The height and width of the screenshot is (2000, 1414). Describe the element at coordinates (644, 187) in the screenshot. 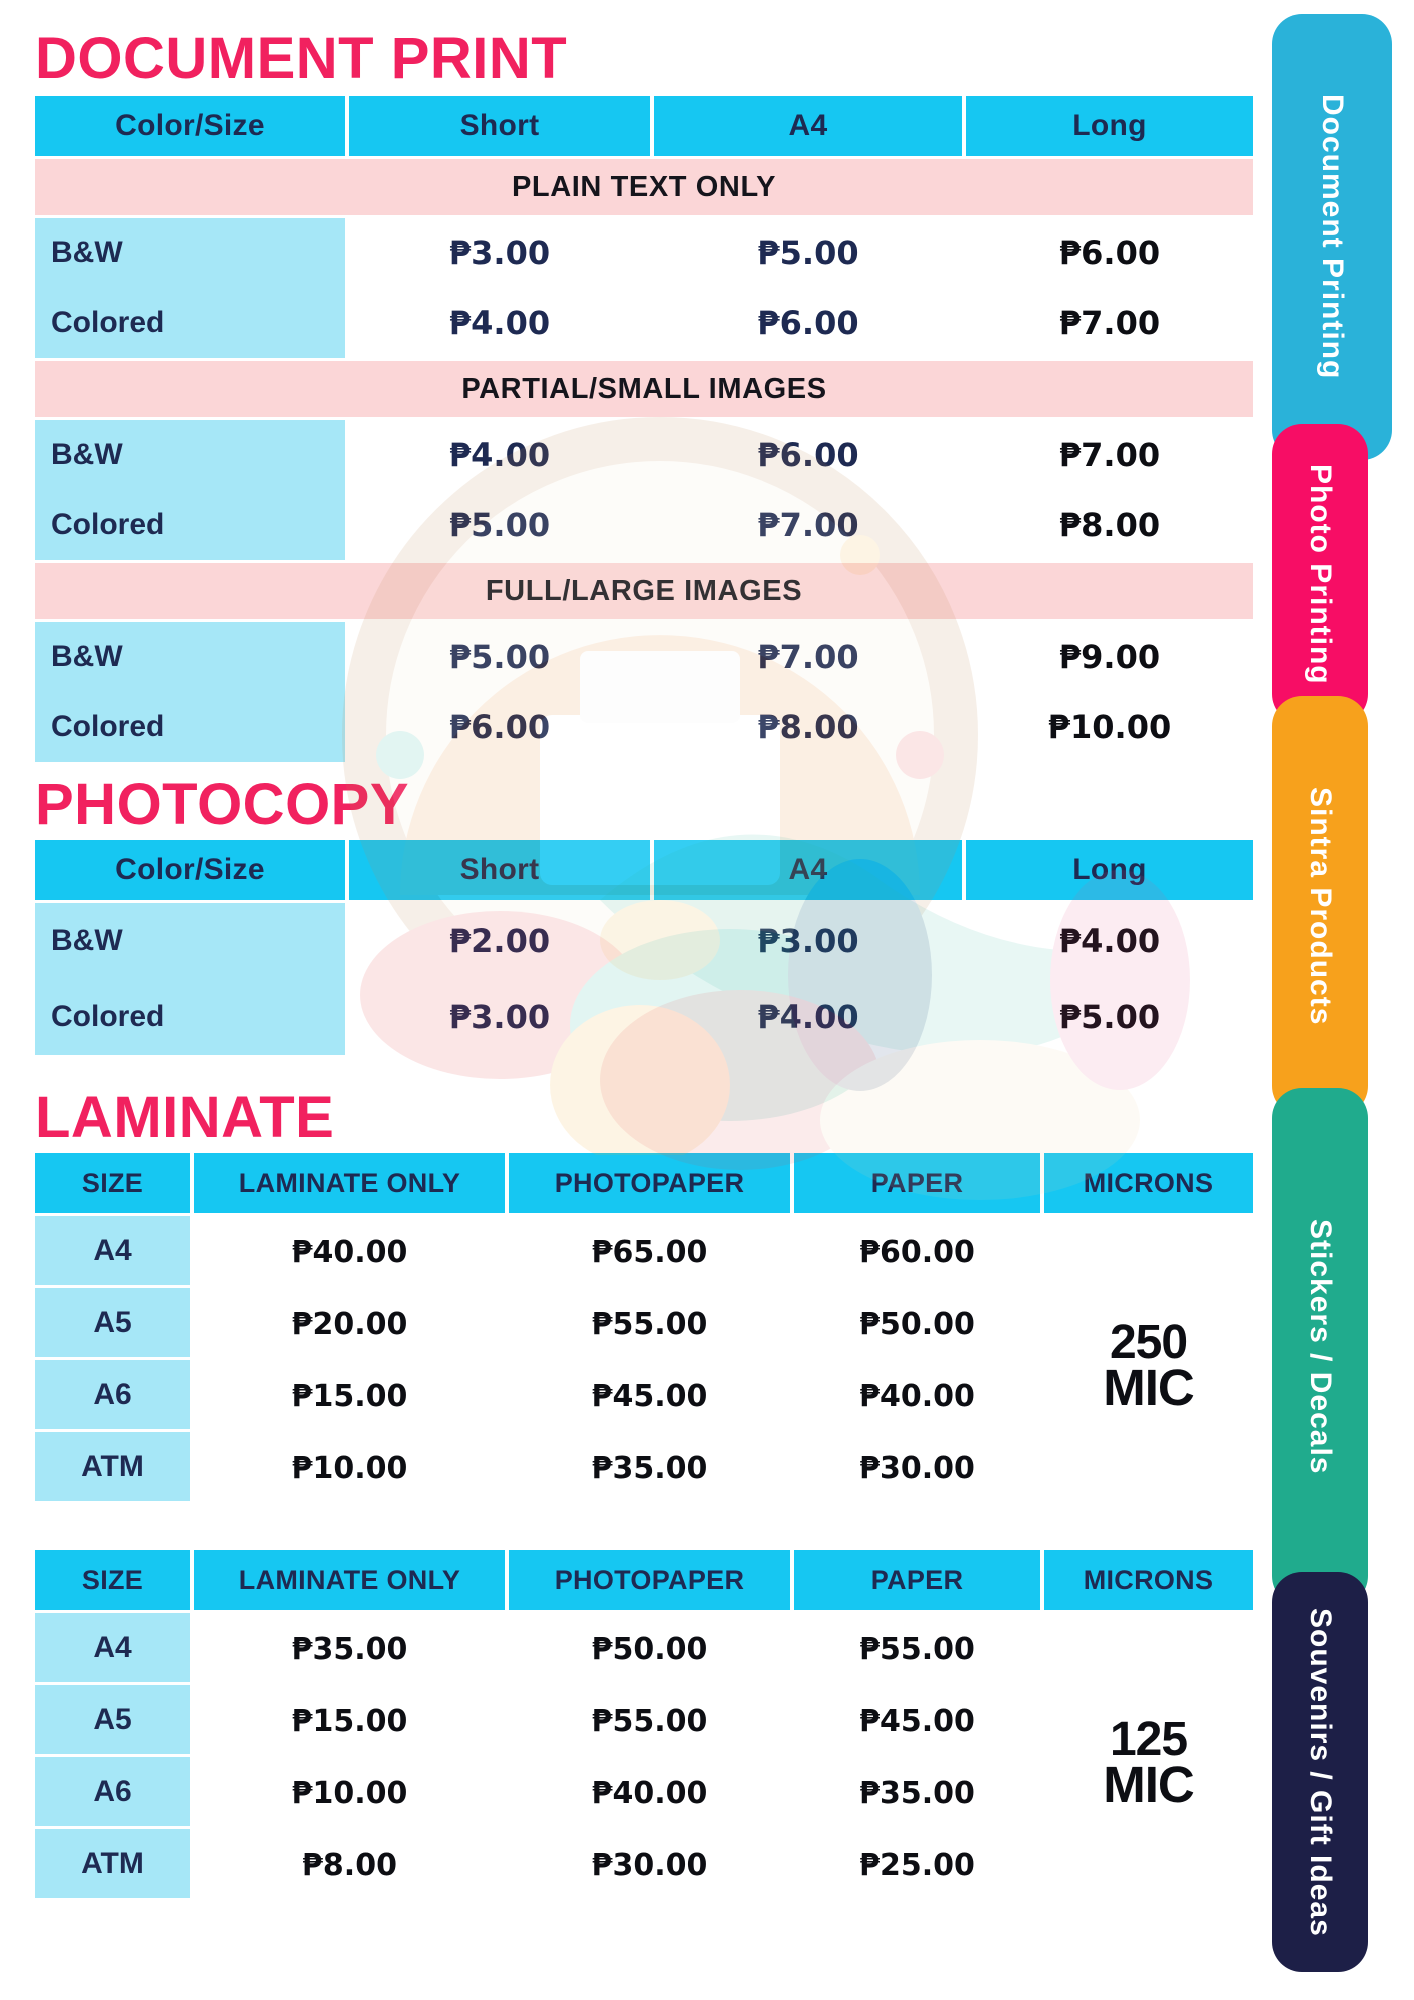

I see `section-band: PLAIN TEXT ONLY` at that location.